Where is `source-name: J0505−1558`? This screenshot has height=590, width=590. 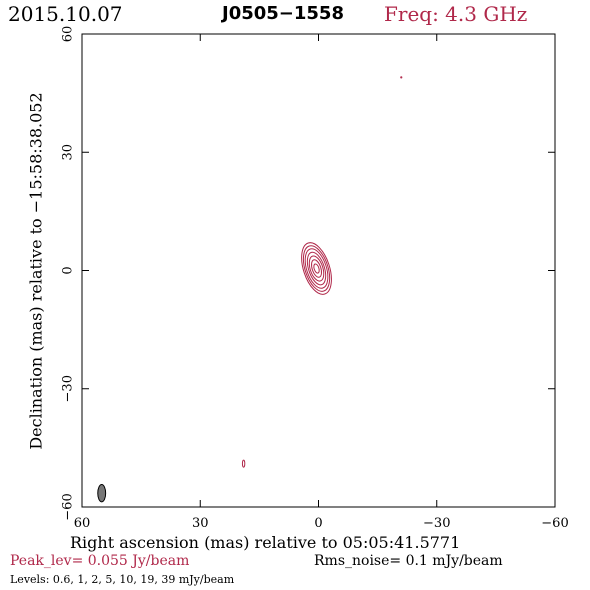
source-name: J0505−1558 is located at coordinates (283, 13).